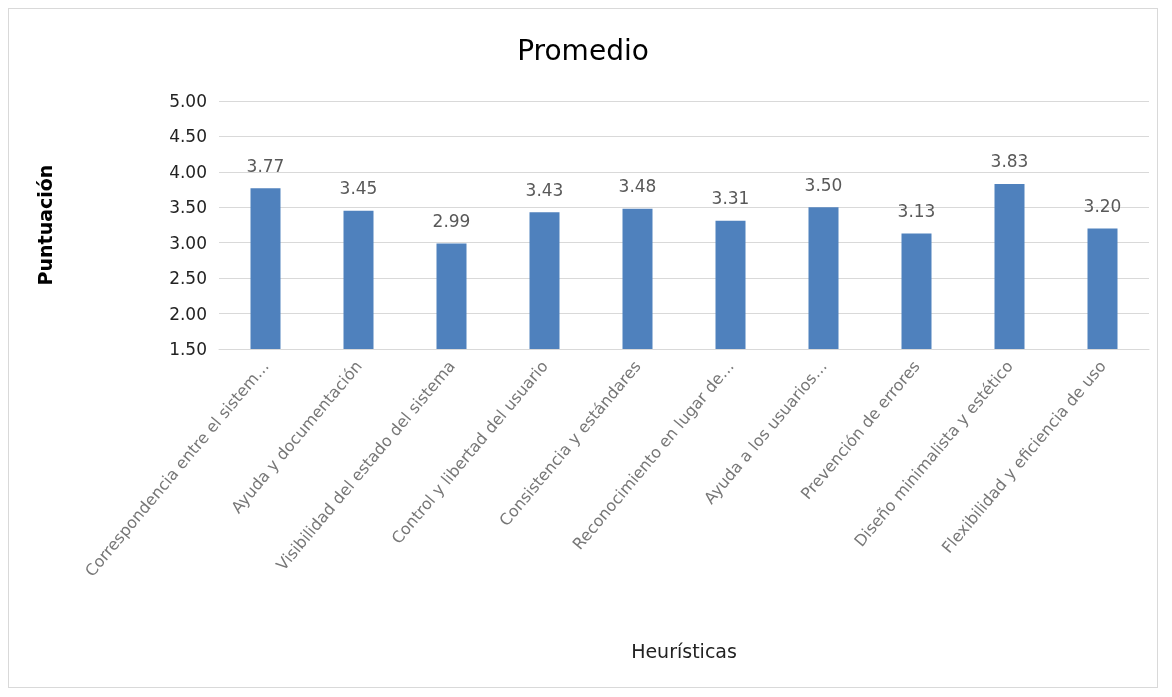 The height and width of the screenshot is (697, 1172). What do you see at coordinates (544, 189) in the screenshot?
I see `data-label: 3.43` at bounding box center [544, 189].